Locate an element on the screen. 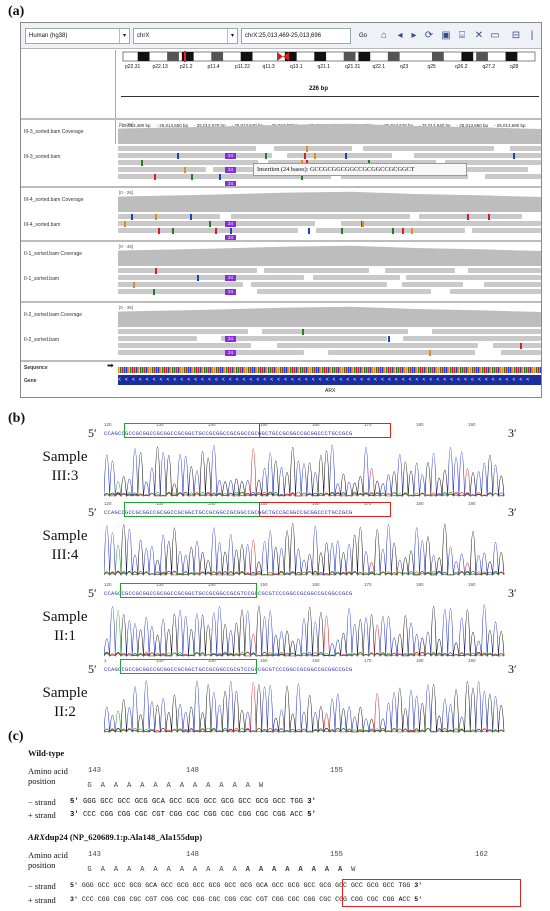 The width and height of the screenshot is (550, 911). forward-icon: ▸ is located at coordinates (414, 35).